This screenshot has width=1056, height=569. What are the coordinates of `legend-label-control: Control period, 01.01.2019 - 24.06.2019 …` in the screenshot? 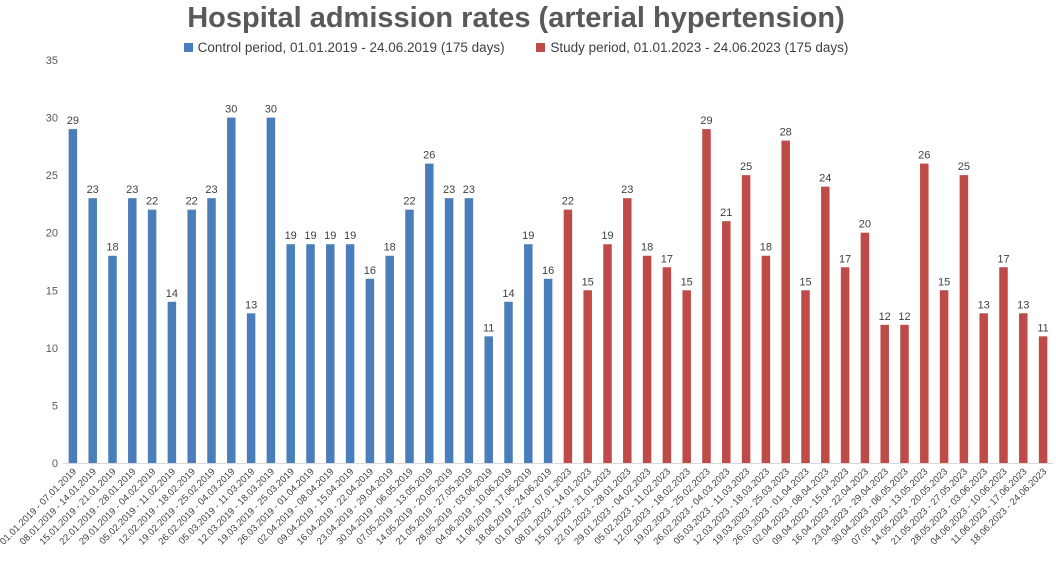 It's located at (351, 47).